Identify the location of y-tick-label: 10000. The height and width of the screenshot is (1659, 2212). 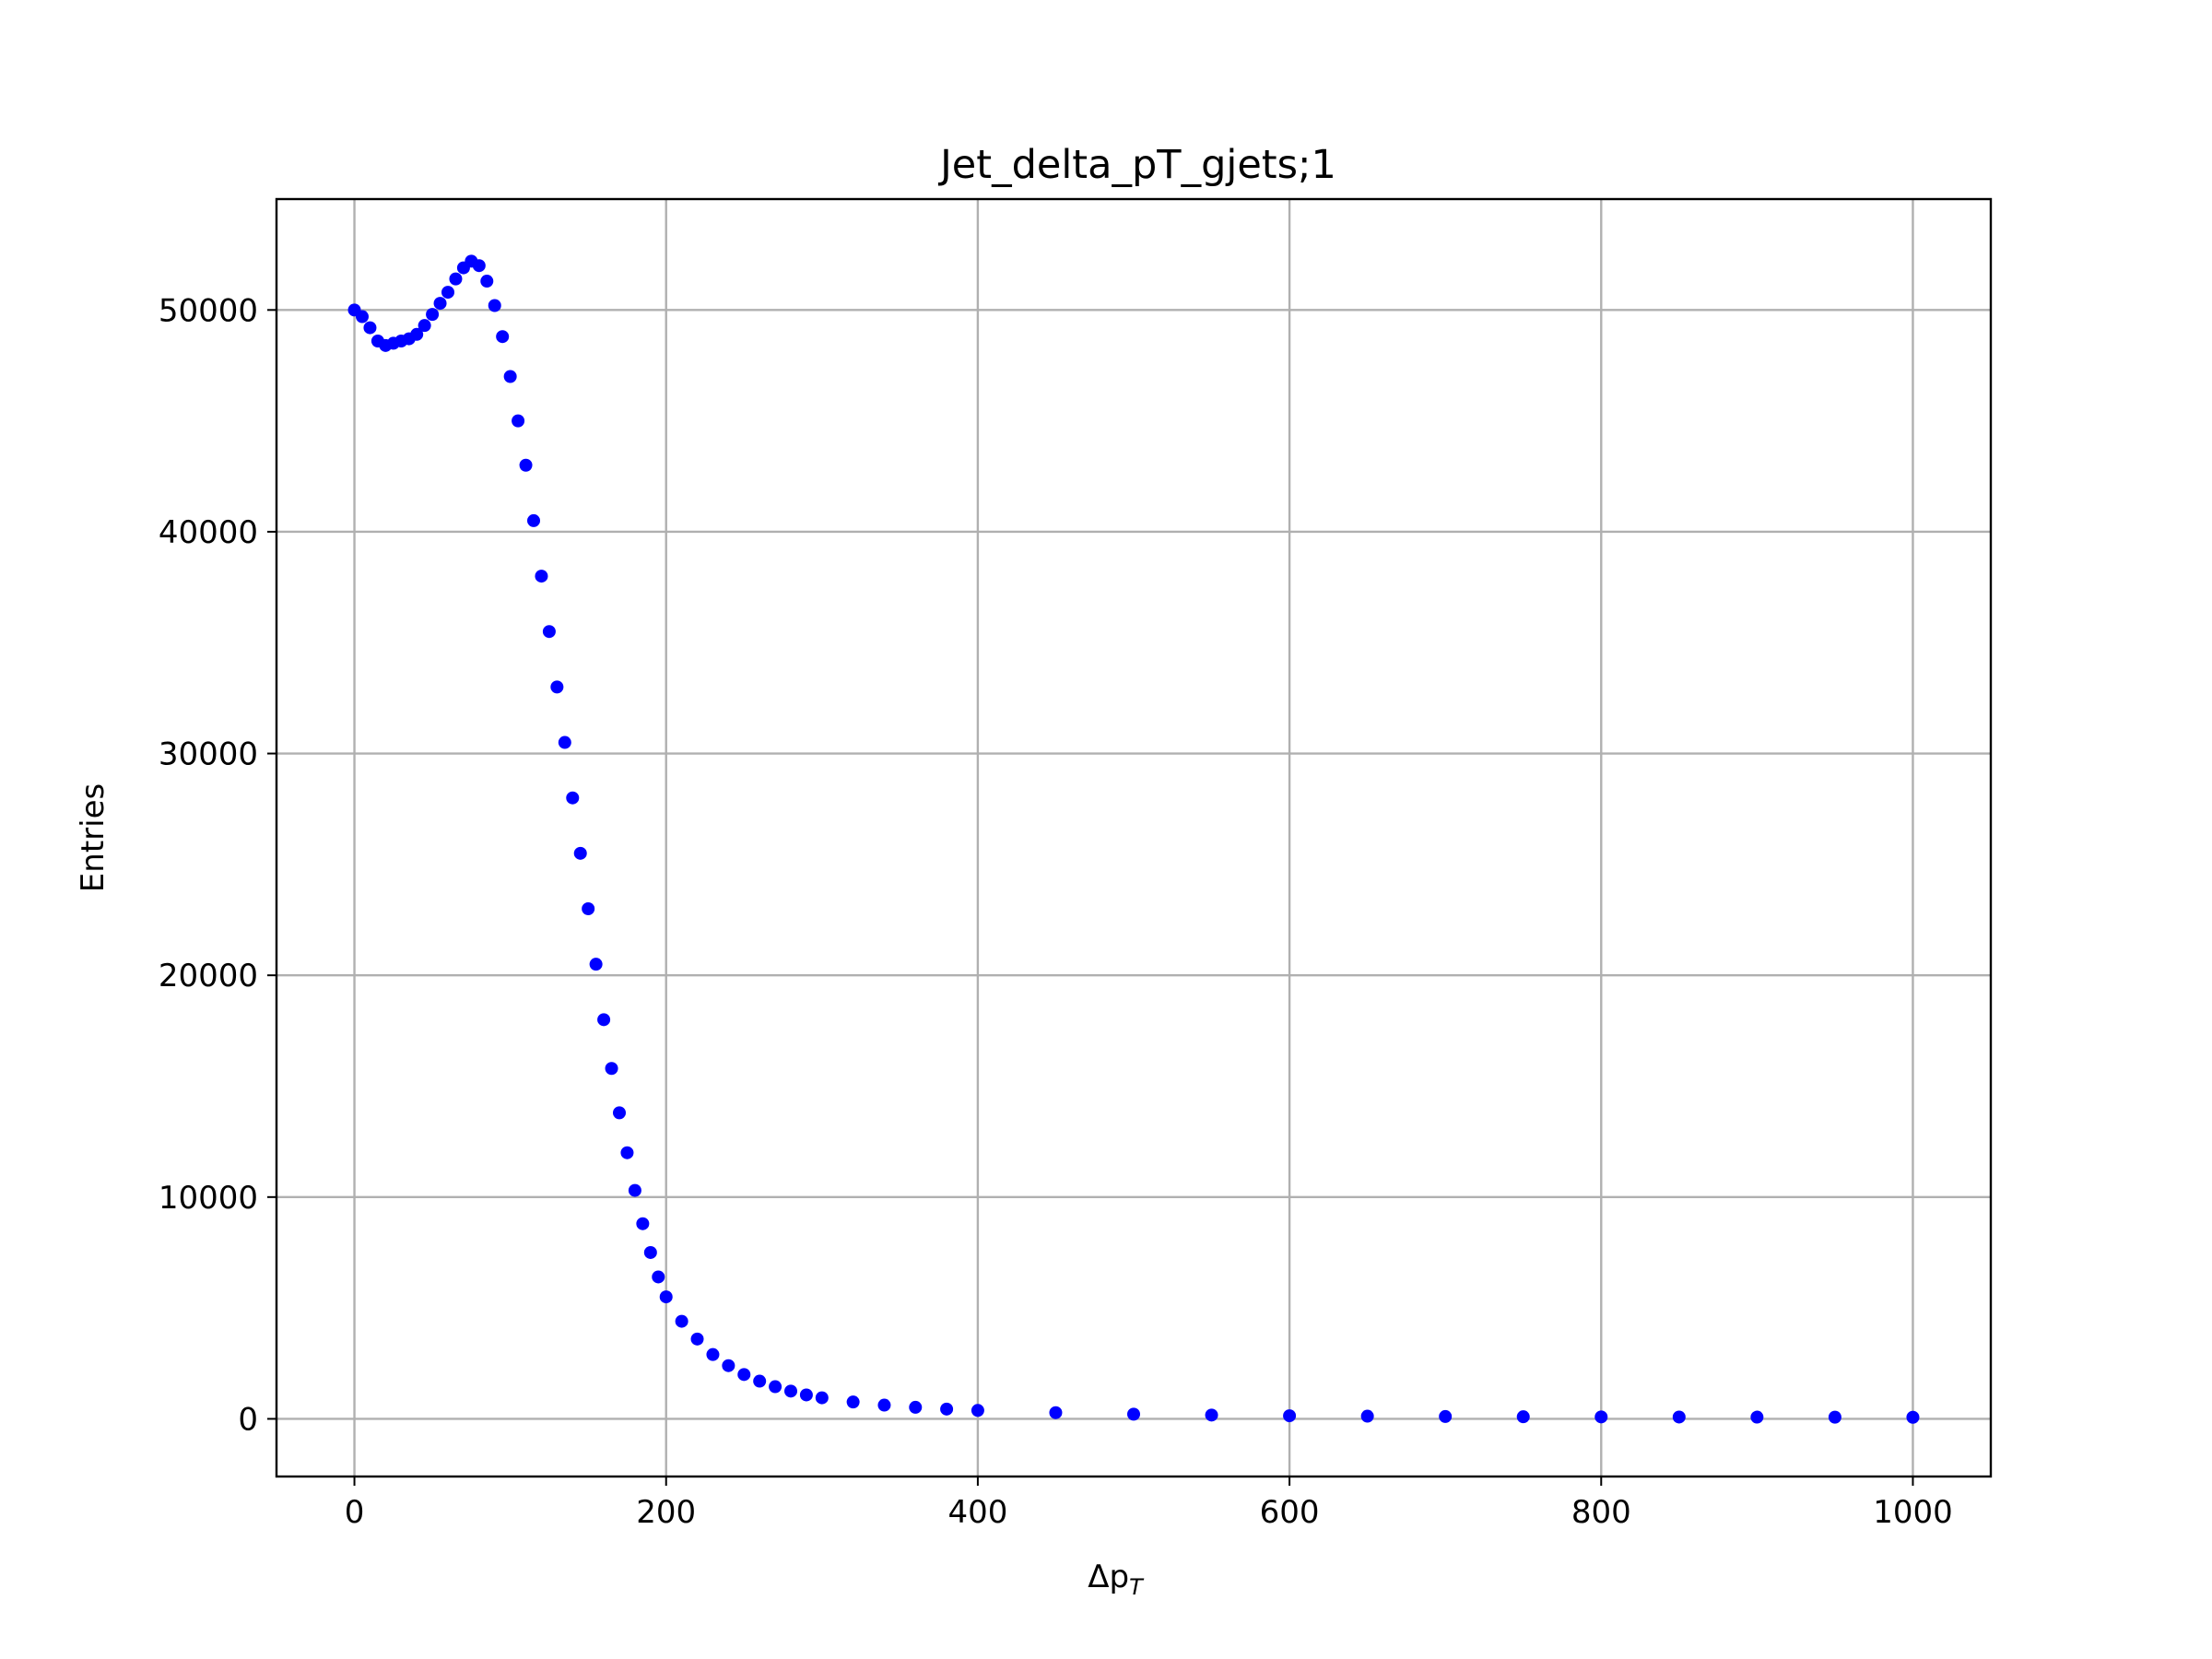
(208, 1198).